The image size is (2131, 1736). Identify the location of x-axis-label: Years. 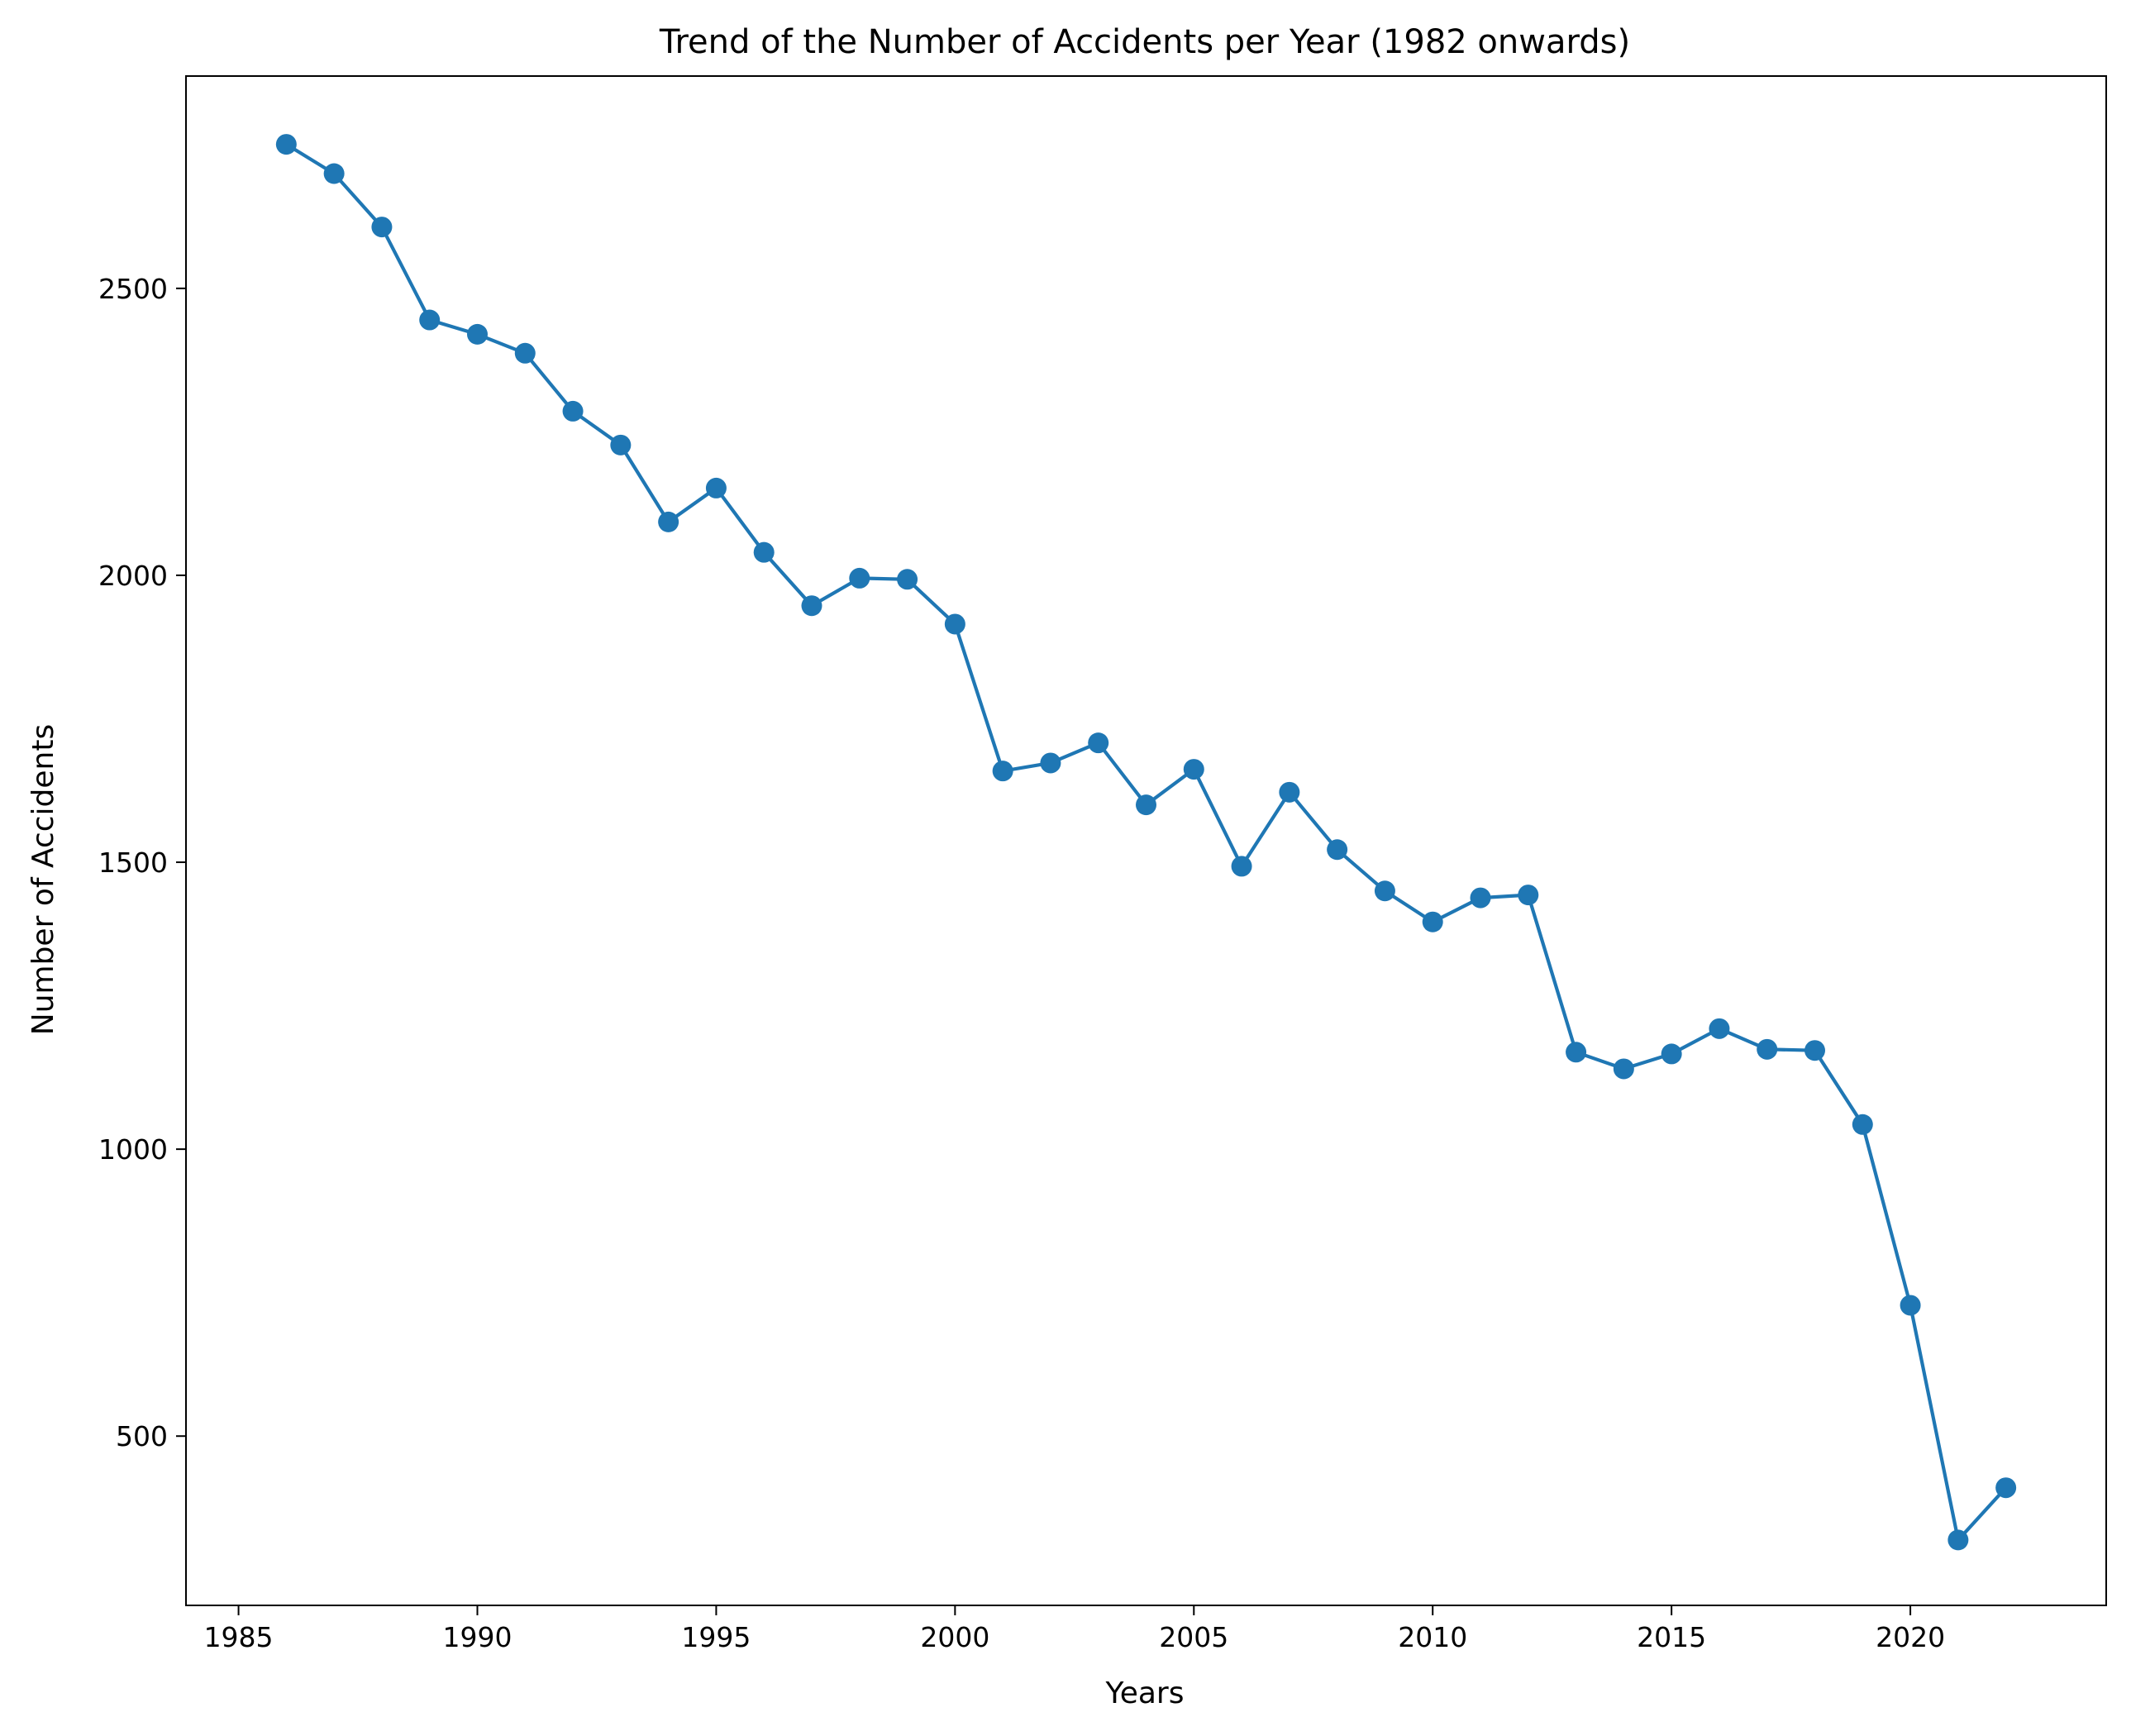
(1145, 1693).